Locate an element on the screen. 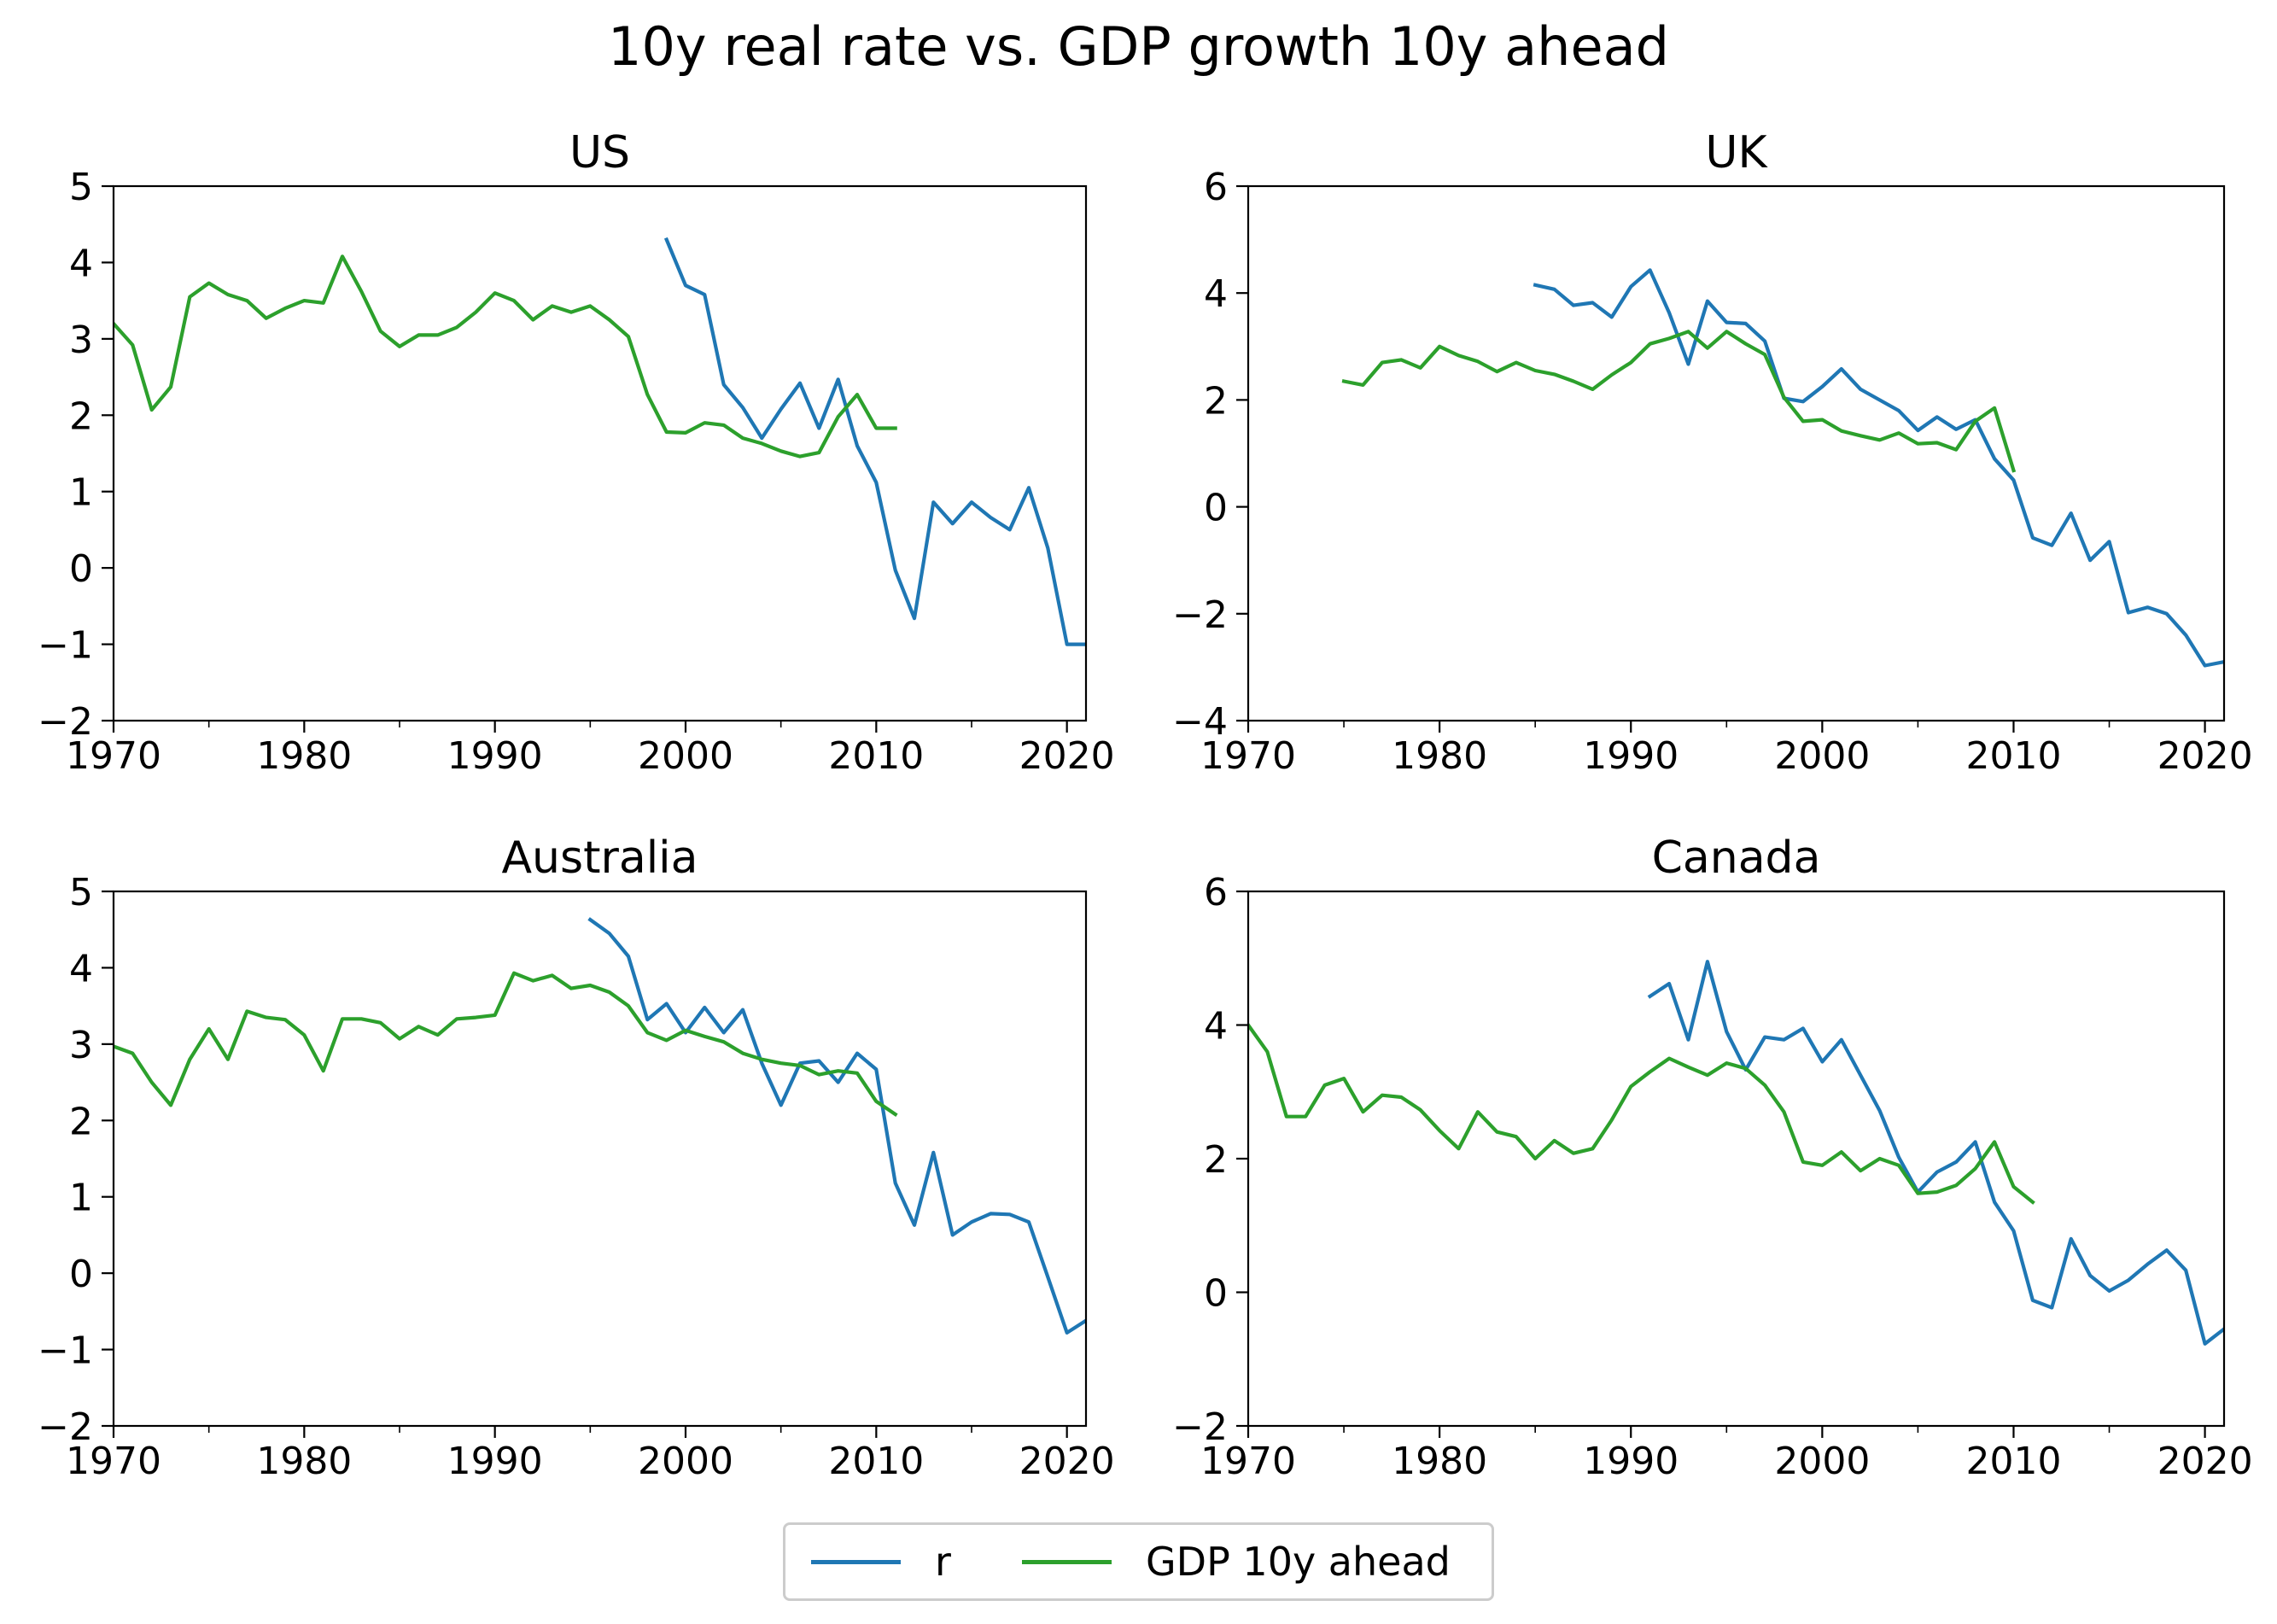 This screenshot has width=2277, height=1624. canada-y-tick-label: 6 is located at coordinates (1216, 893).